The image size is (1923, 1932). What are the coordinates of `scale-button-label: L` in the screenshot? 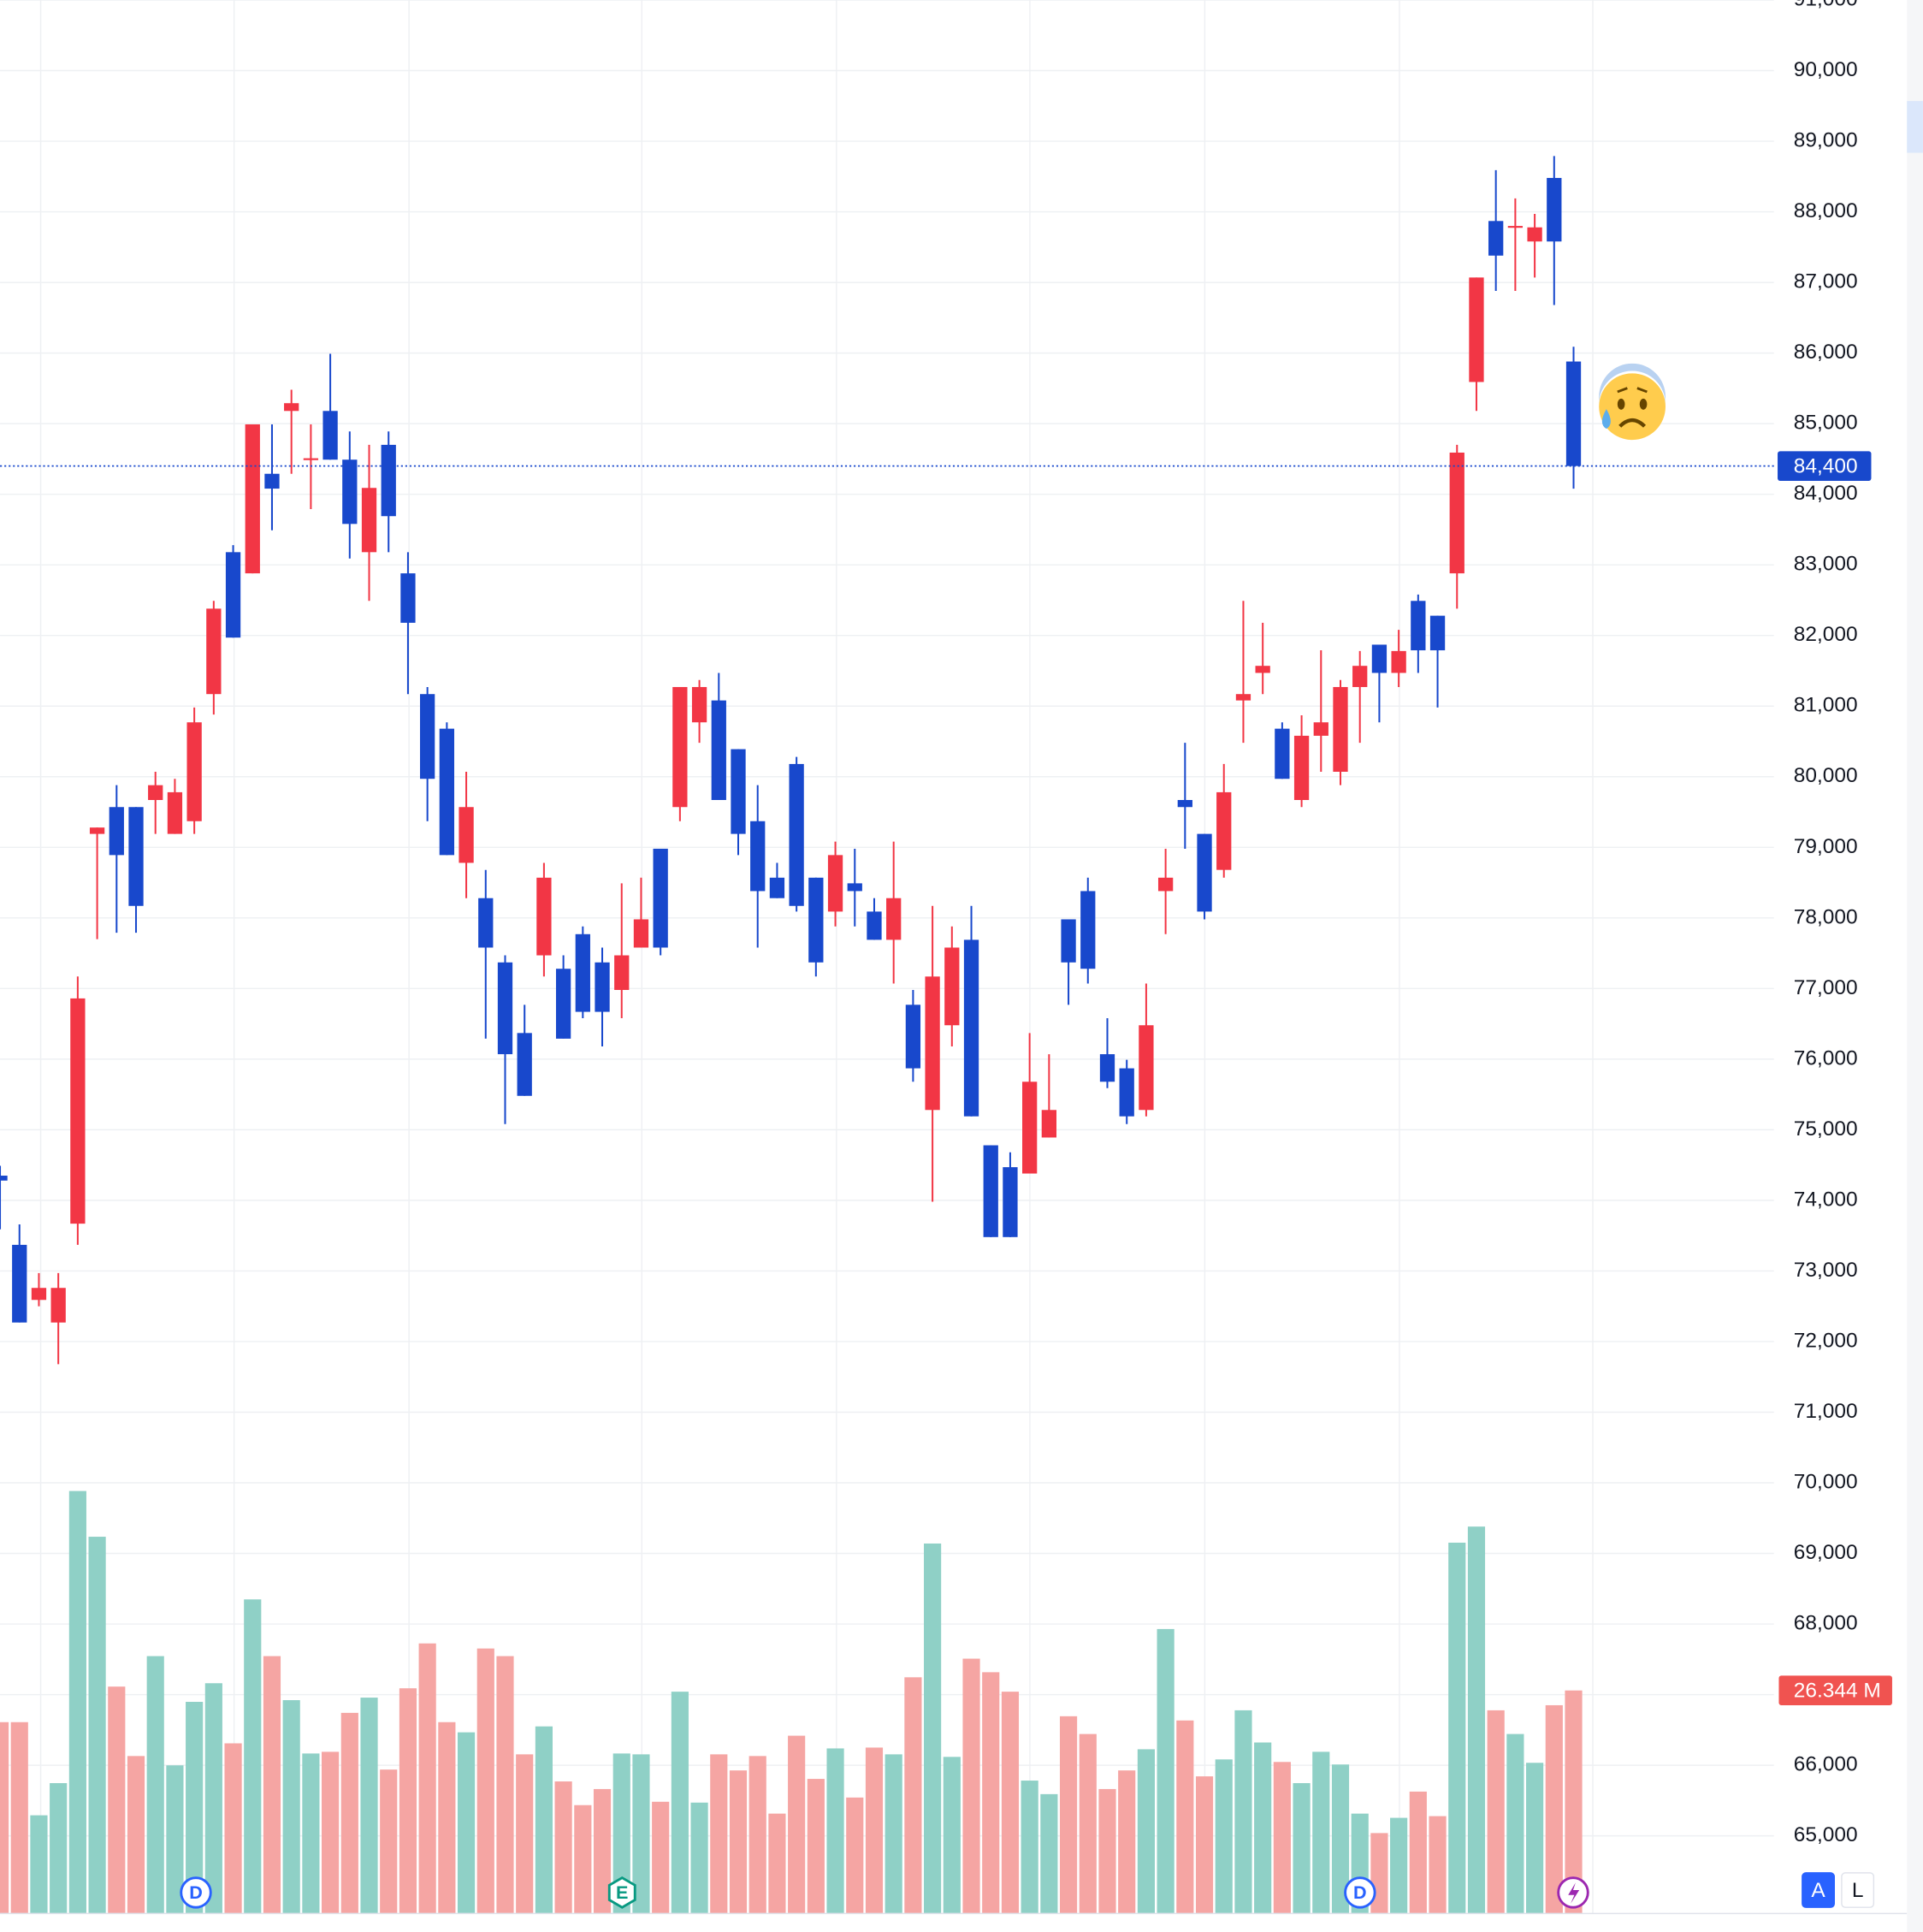 It's located at (1858, 1890).